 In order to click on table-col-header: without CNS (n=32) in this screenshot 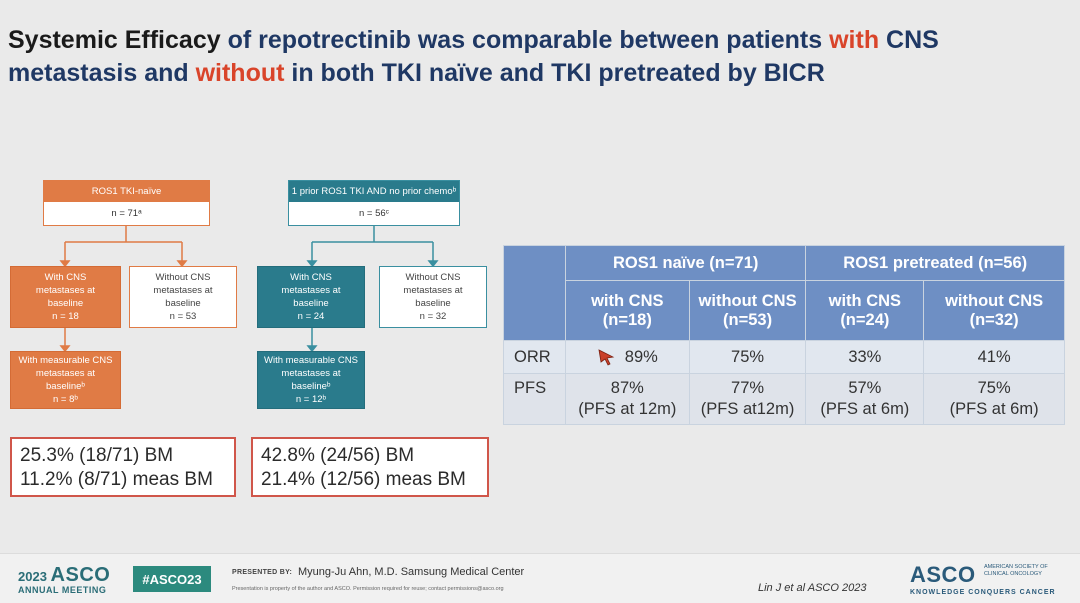, I will do `click(994, 311)`.